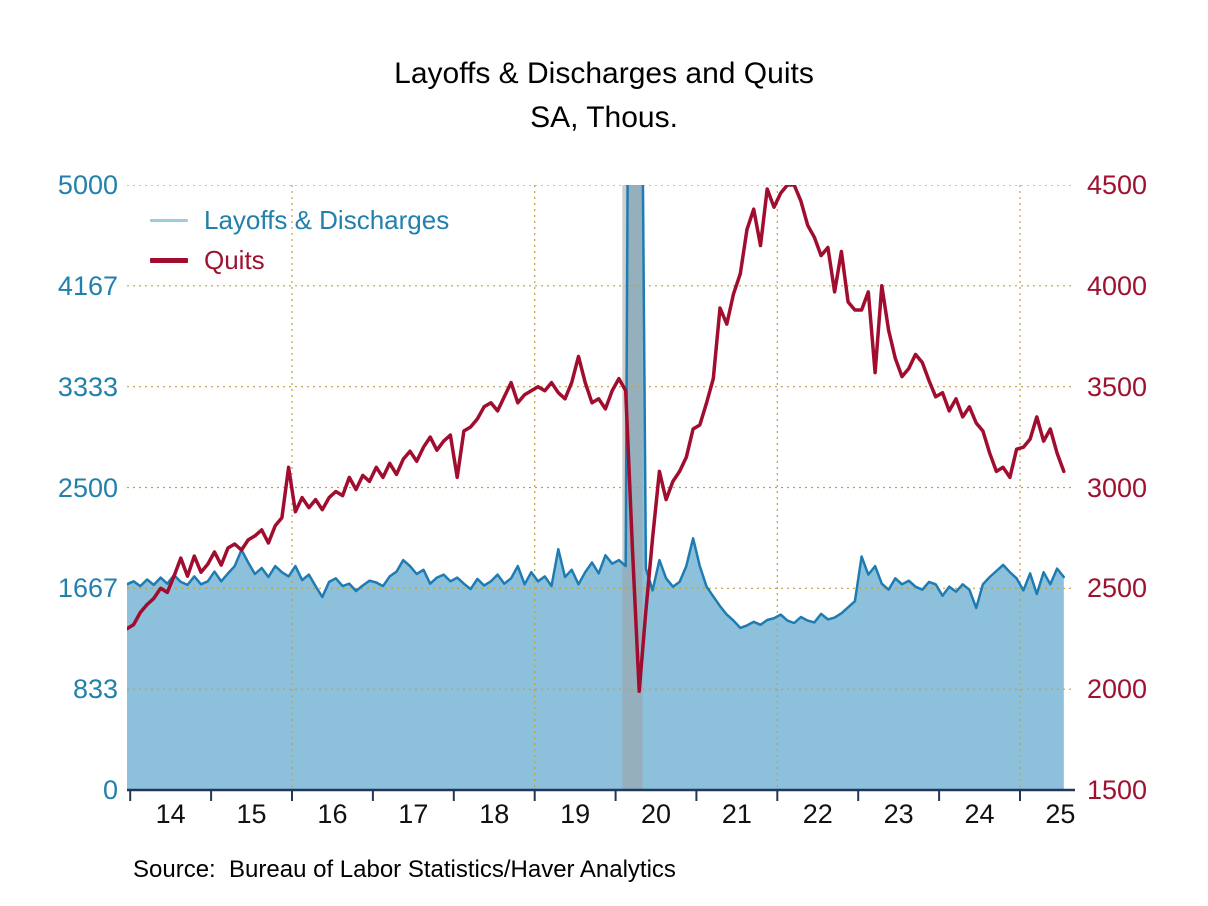 Image resolution: width=1208 pixels, height=906 pixels. What do you see at coordinates (604, 73) in the screenshot?
I see `chart-title: Layoffs & Discharges and Quits` at bounding box center [604, 73].